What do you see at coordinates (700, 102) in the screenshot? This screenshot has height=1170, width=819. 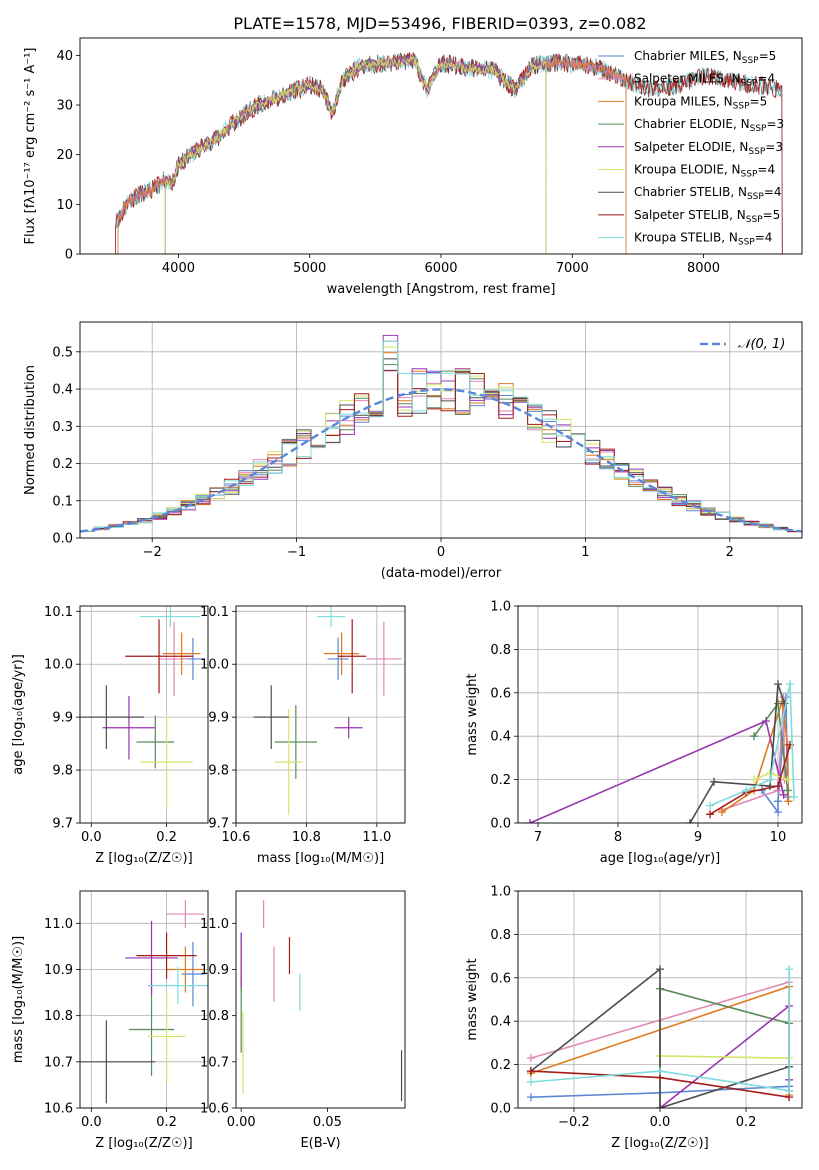 I see `legend-entry: Kroupa MILES, NSSP=5` at bounding box center [700, 102].